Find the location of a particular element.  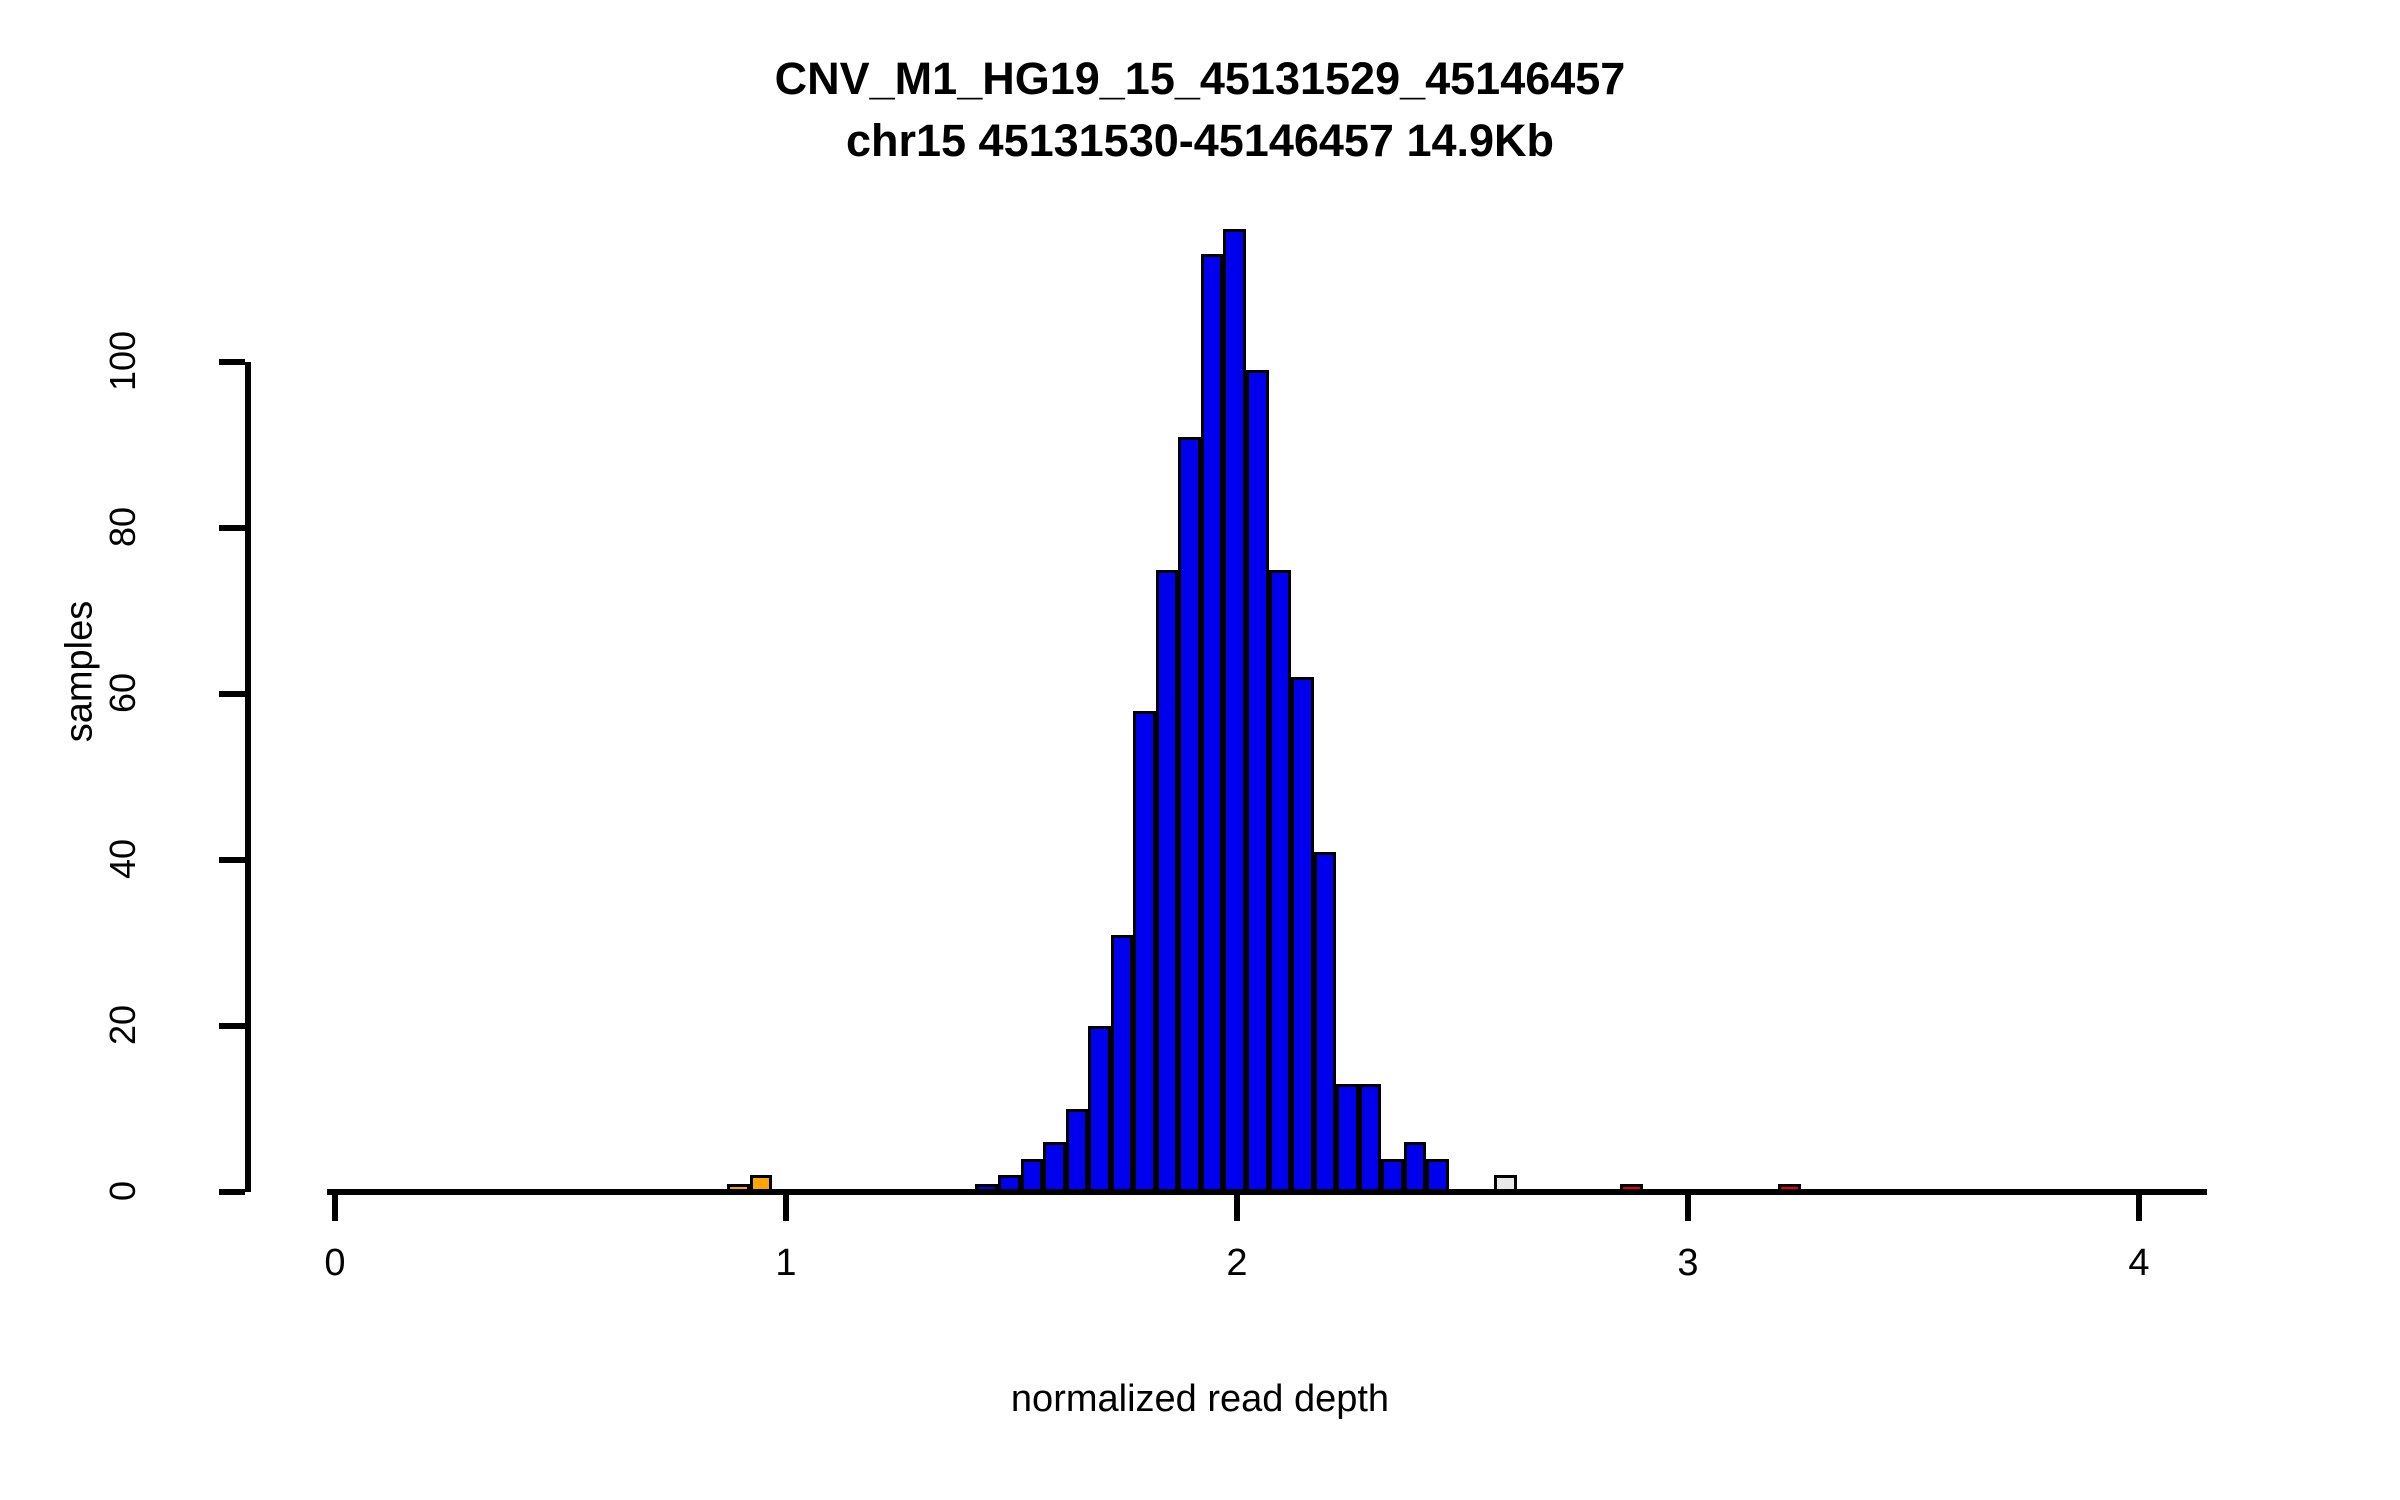

x-axis-tick-label: 4 is located at coordinates (2139, 1263).